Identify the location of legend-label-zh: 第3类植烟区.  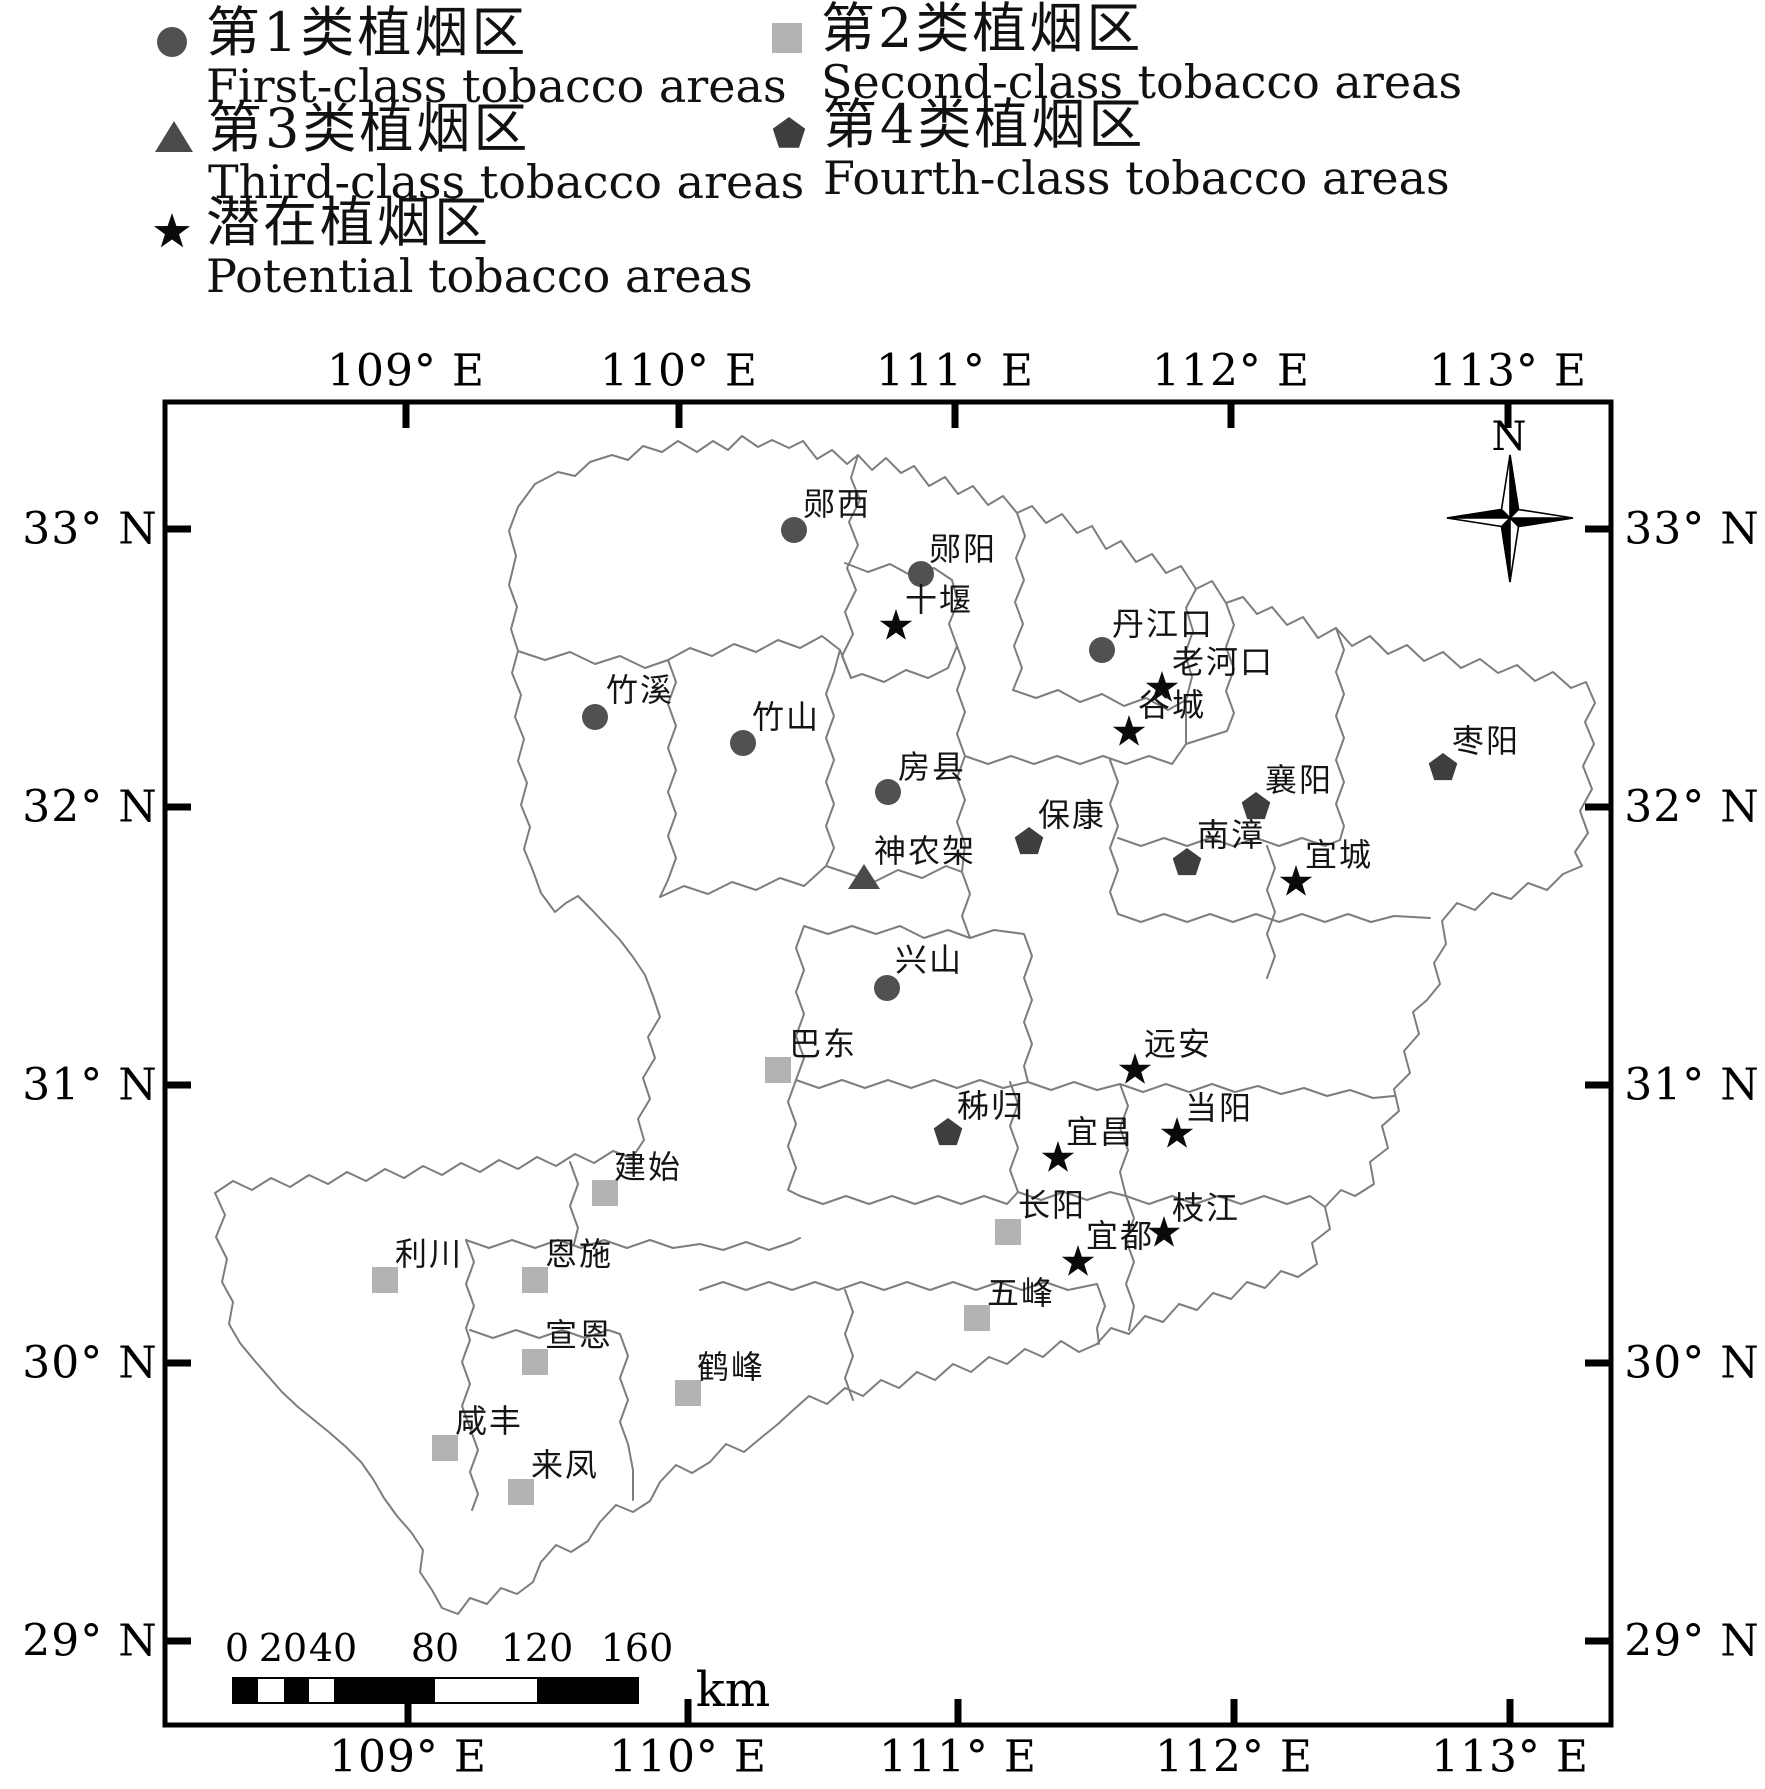
(369, 128).